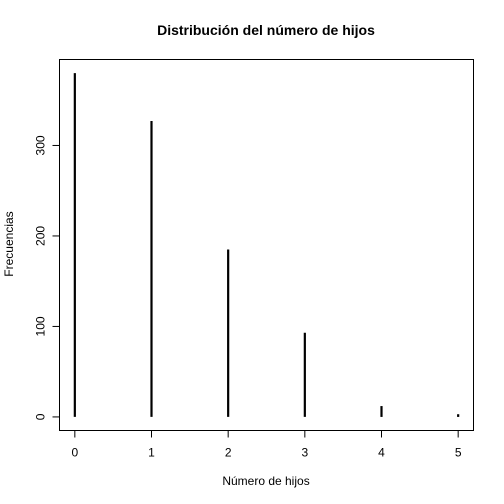 The width and height of the screenshot is (504, 504). What do you see at coordinates (41, 236) in the screenshot?
I see `y-tick-label-200: 200` at bounding box center [41, 236].